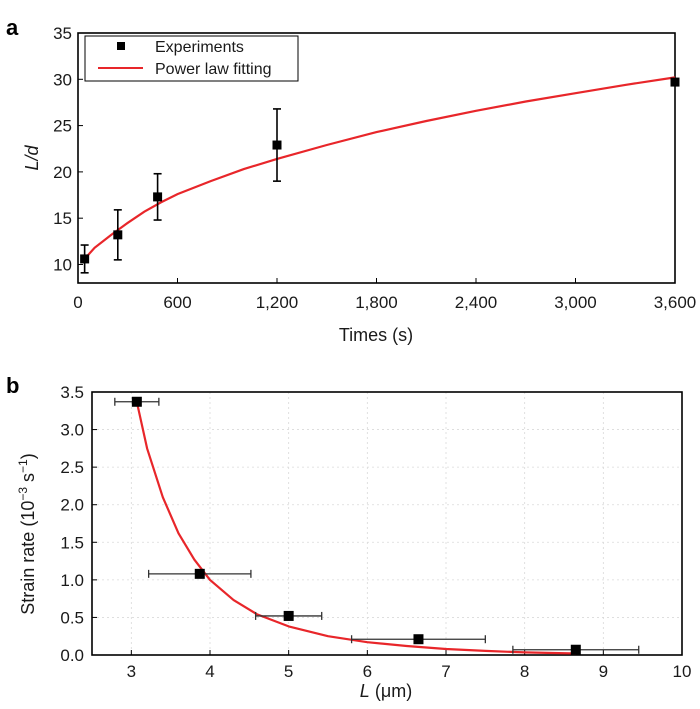  Describe the element at coordinates (72, 467) in the screenshot. I see `y-tick-label: 2.5` at that location.